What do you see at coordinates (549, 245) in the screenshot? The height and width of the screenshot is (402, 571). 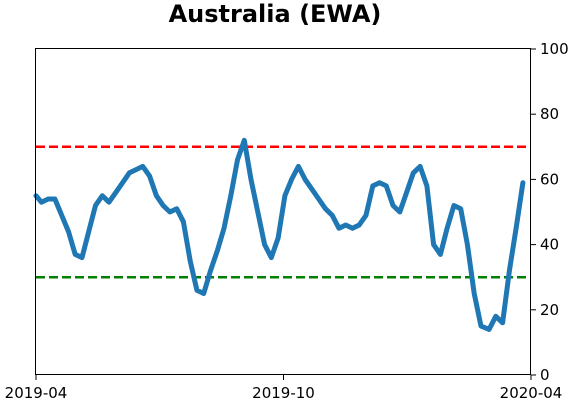 I see `y-tick-label: 40` at bounding box center [549, 245].